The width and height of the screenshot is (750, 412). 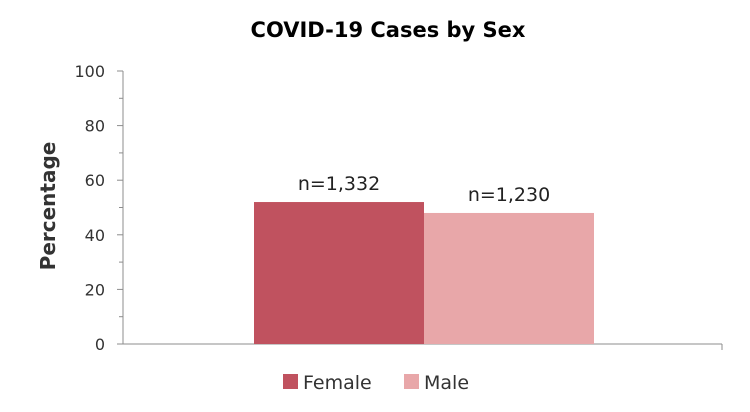 I want to click on legend-label-male: Male, so click(x=446, y=383).